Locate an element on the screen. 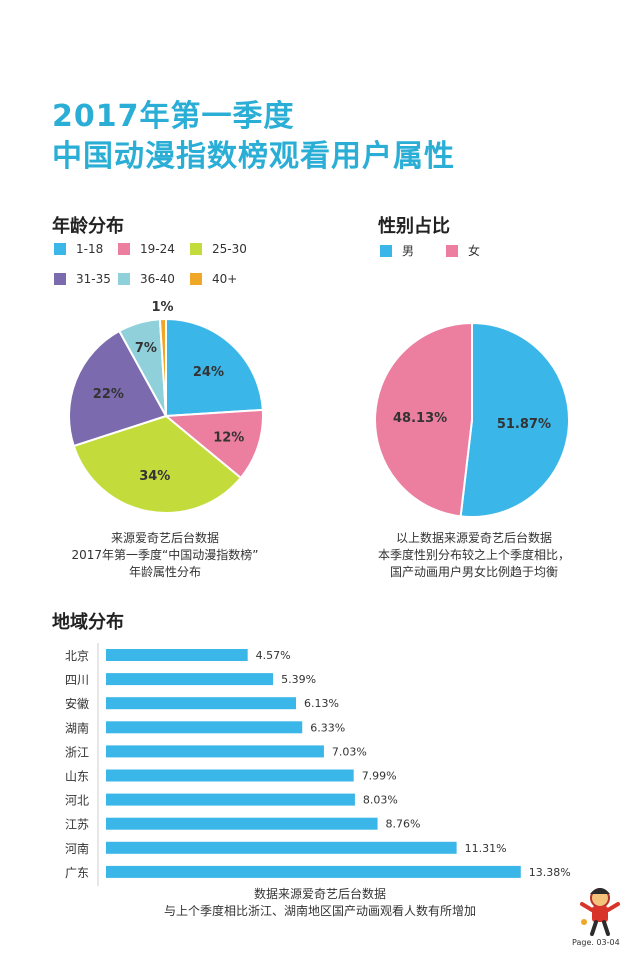  age-legend-item: 25-30 is located at coordinates (218, 249).